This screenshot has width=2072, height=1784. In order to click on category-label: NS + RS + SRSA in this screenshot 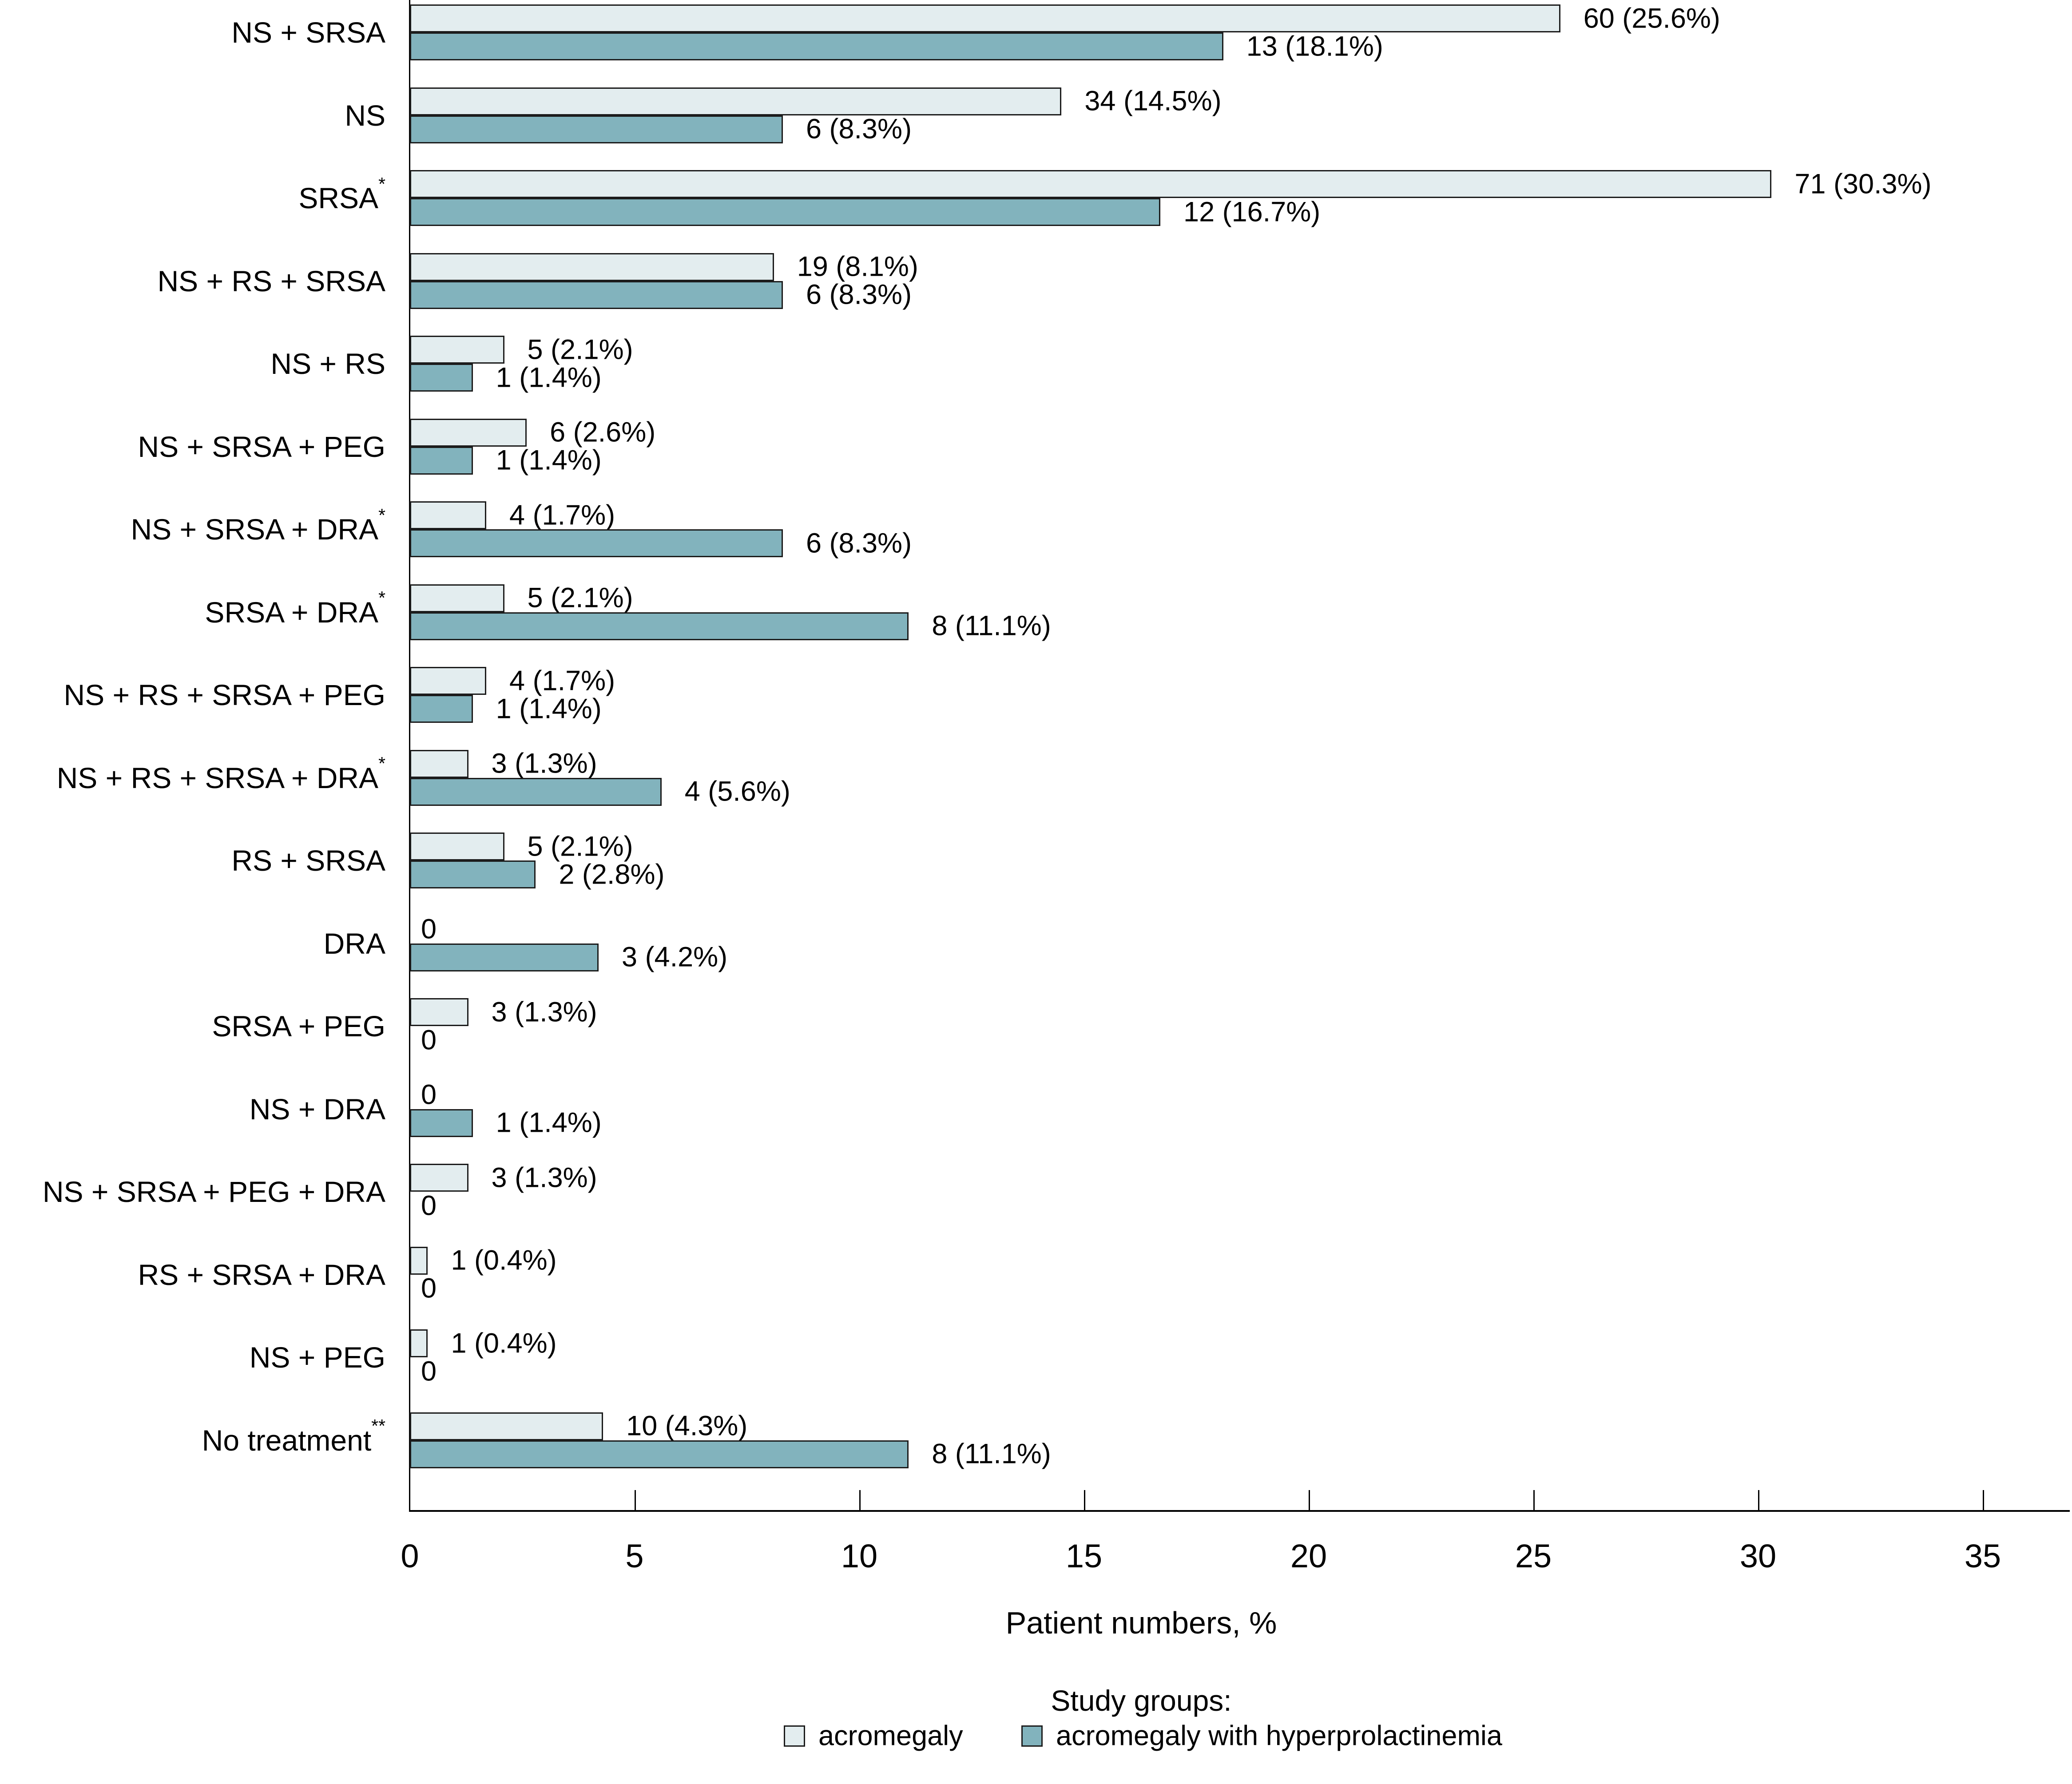, I will do `click(271, 281)`.